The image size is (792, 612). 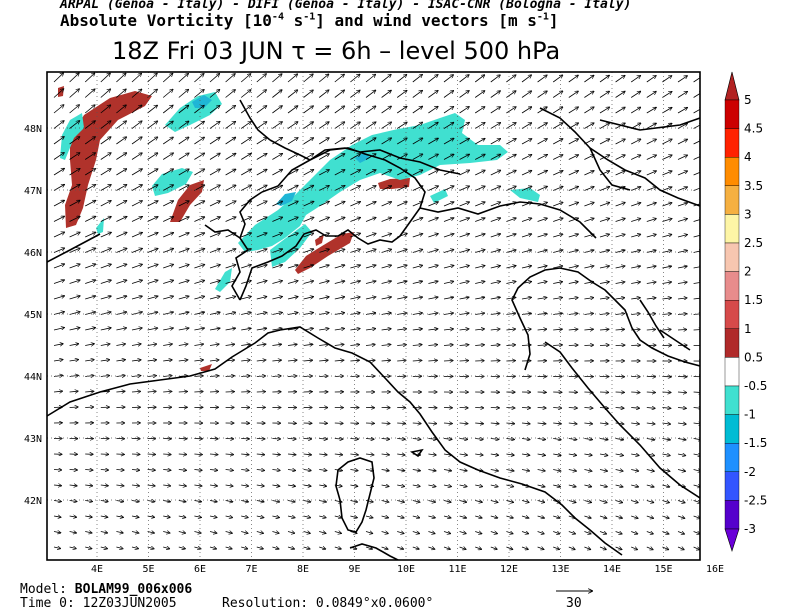 What do you see at coordinates (97, 569) in the screenshot?
I see `lon-tick-label: 4E` at bounding box center [97, 569].